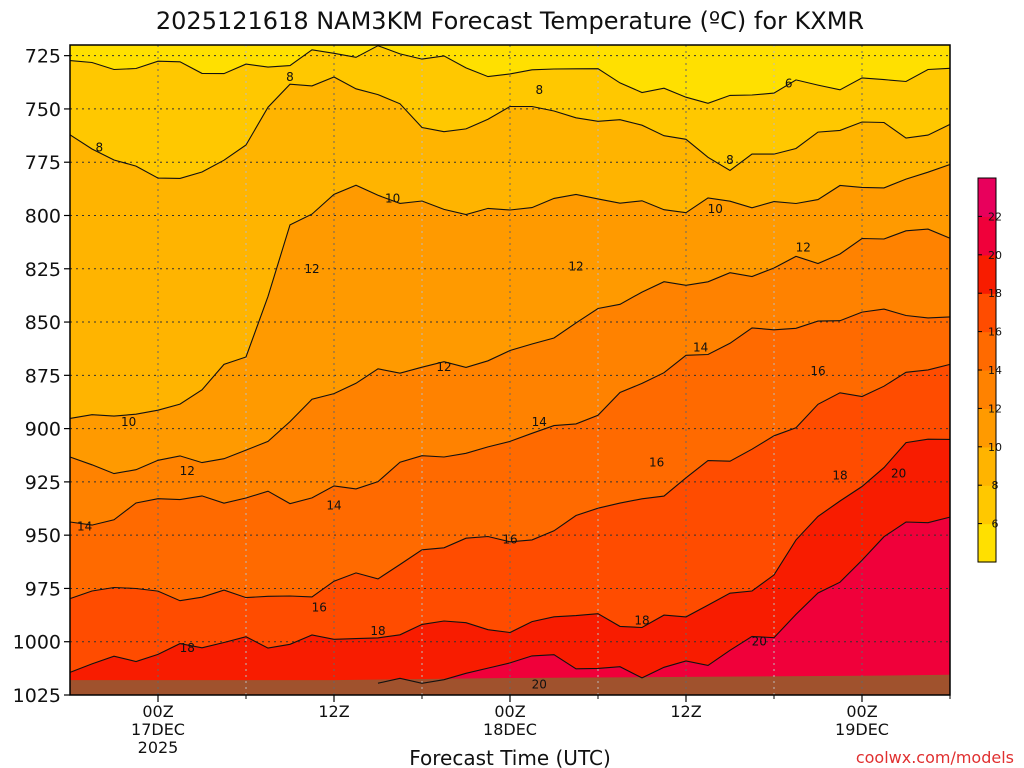  What do you see at coordinates (862, 729) in the screenshot?
I see `x-tick-label: 19DEC` at bounding box center [862, 729].